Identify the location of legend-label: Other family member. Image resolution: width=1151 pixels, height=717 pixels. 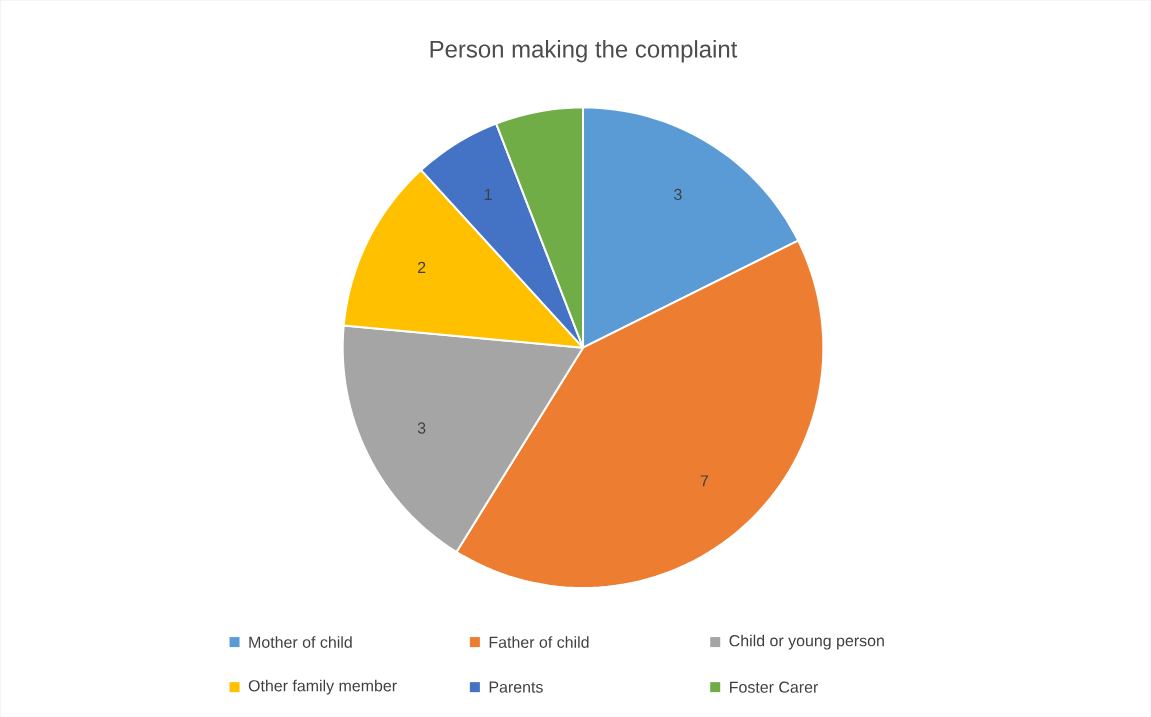
(322, 687).